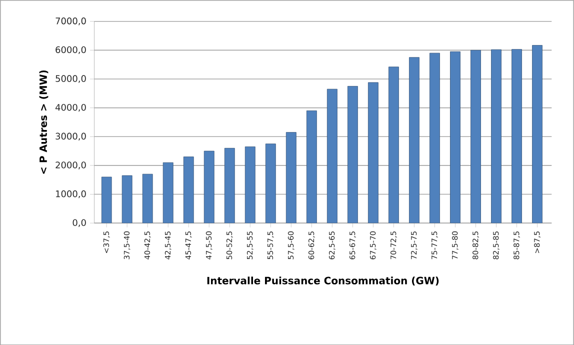  I want to click on y-axis-title: < P Autres > (MW), so click(43, 122).